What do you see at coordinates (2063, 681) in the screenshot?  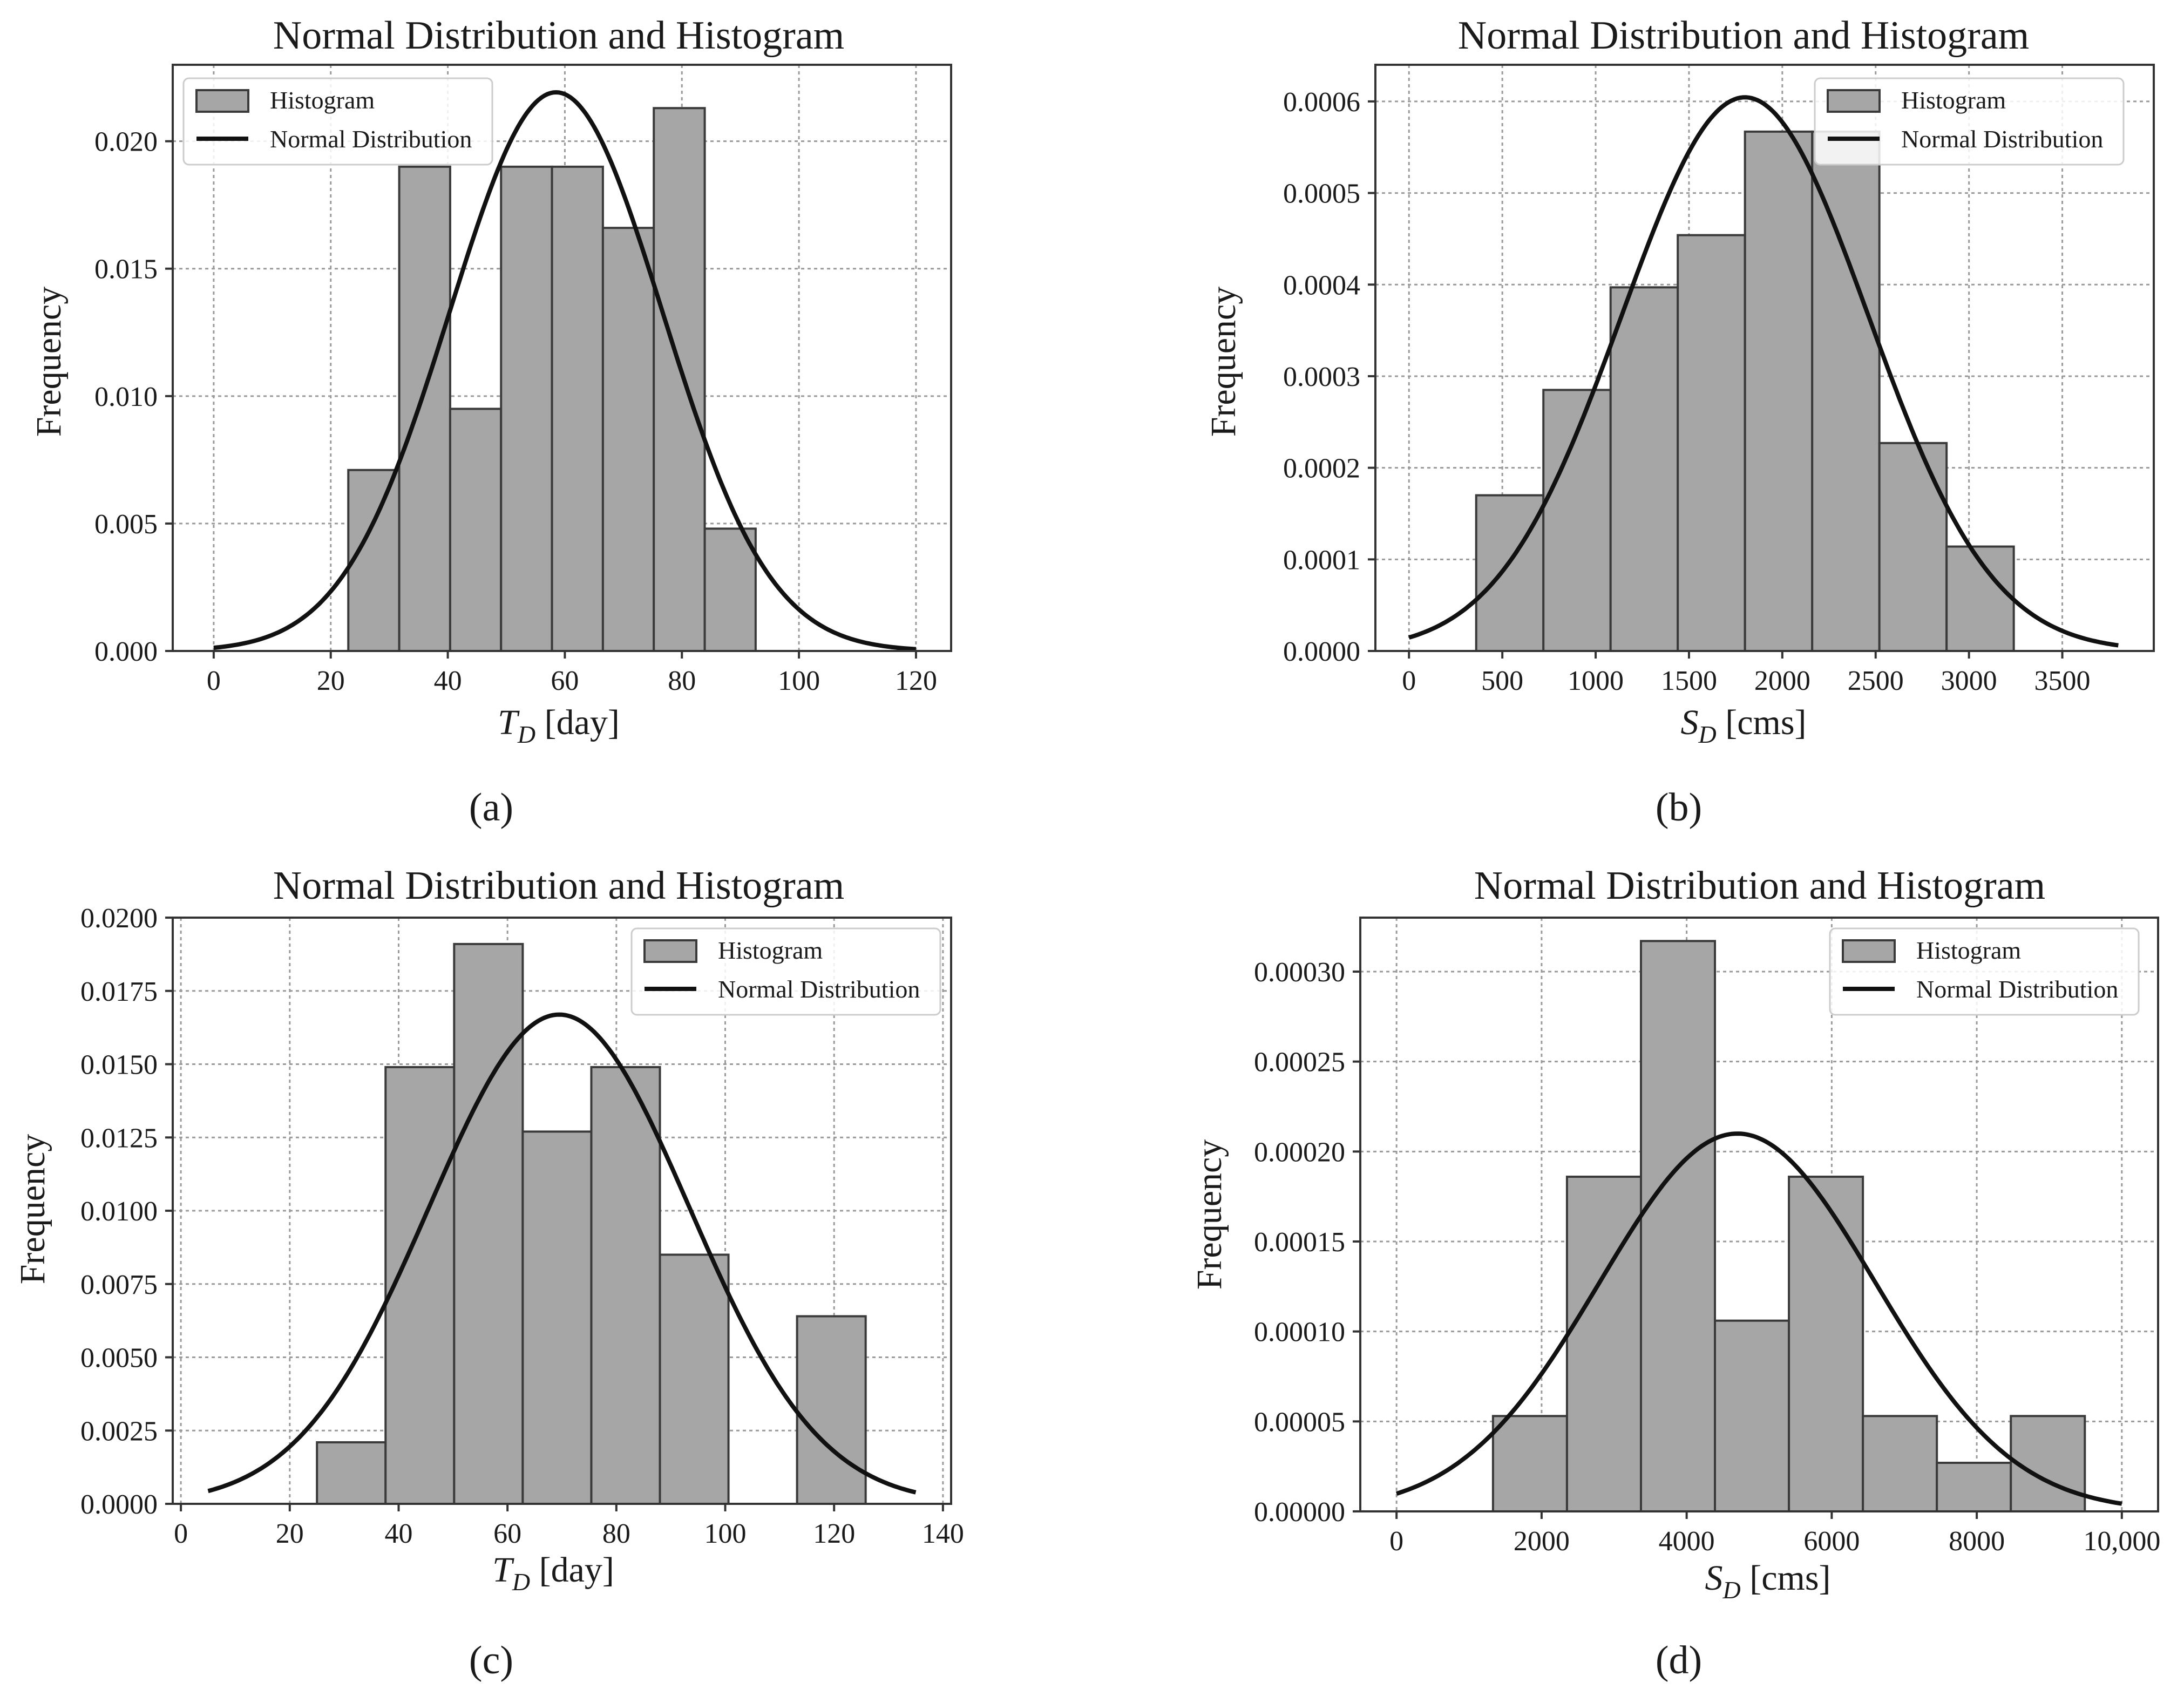 I see `x-tick-label: 3500` at bounding box center [2063, 681].